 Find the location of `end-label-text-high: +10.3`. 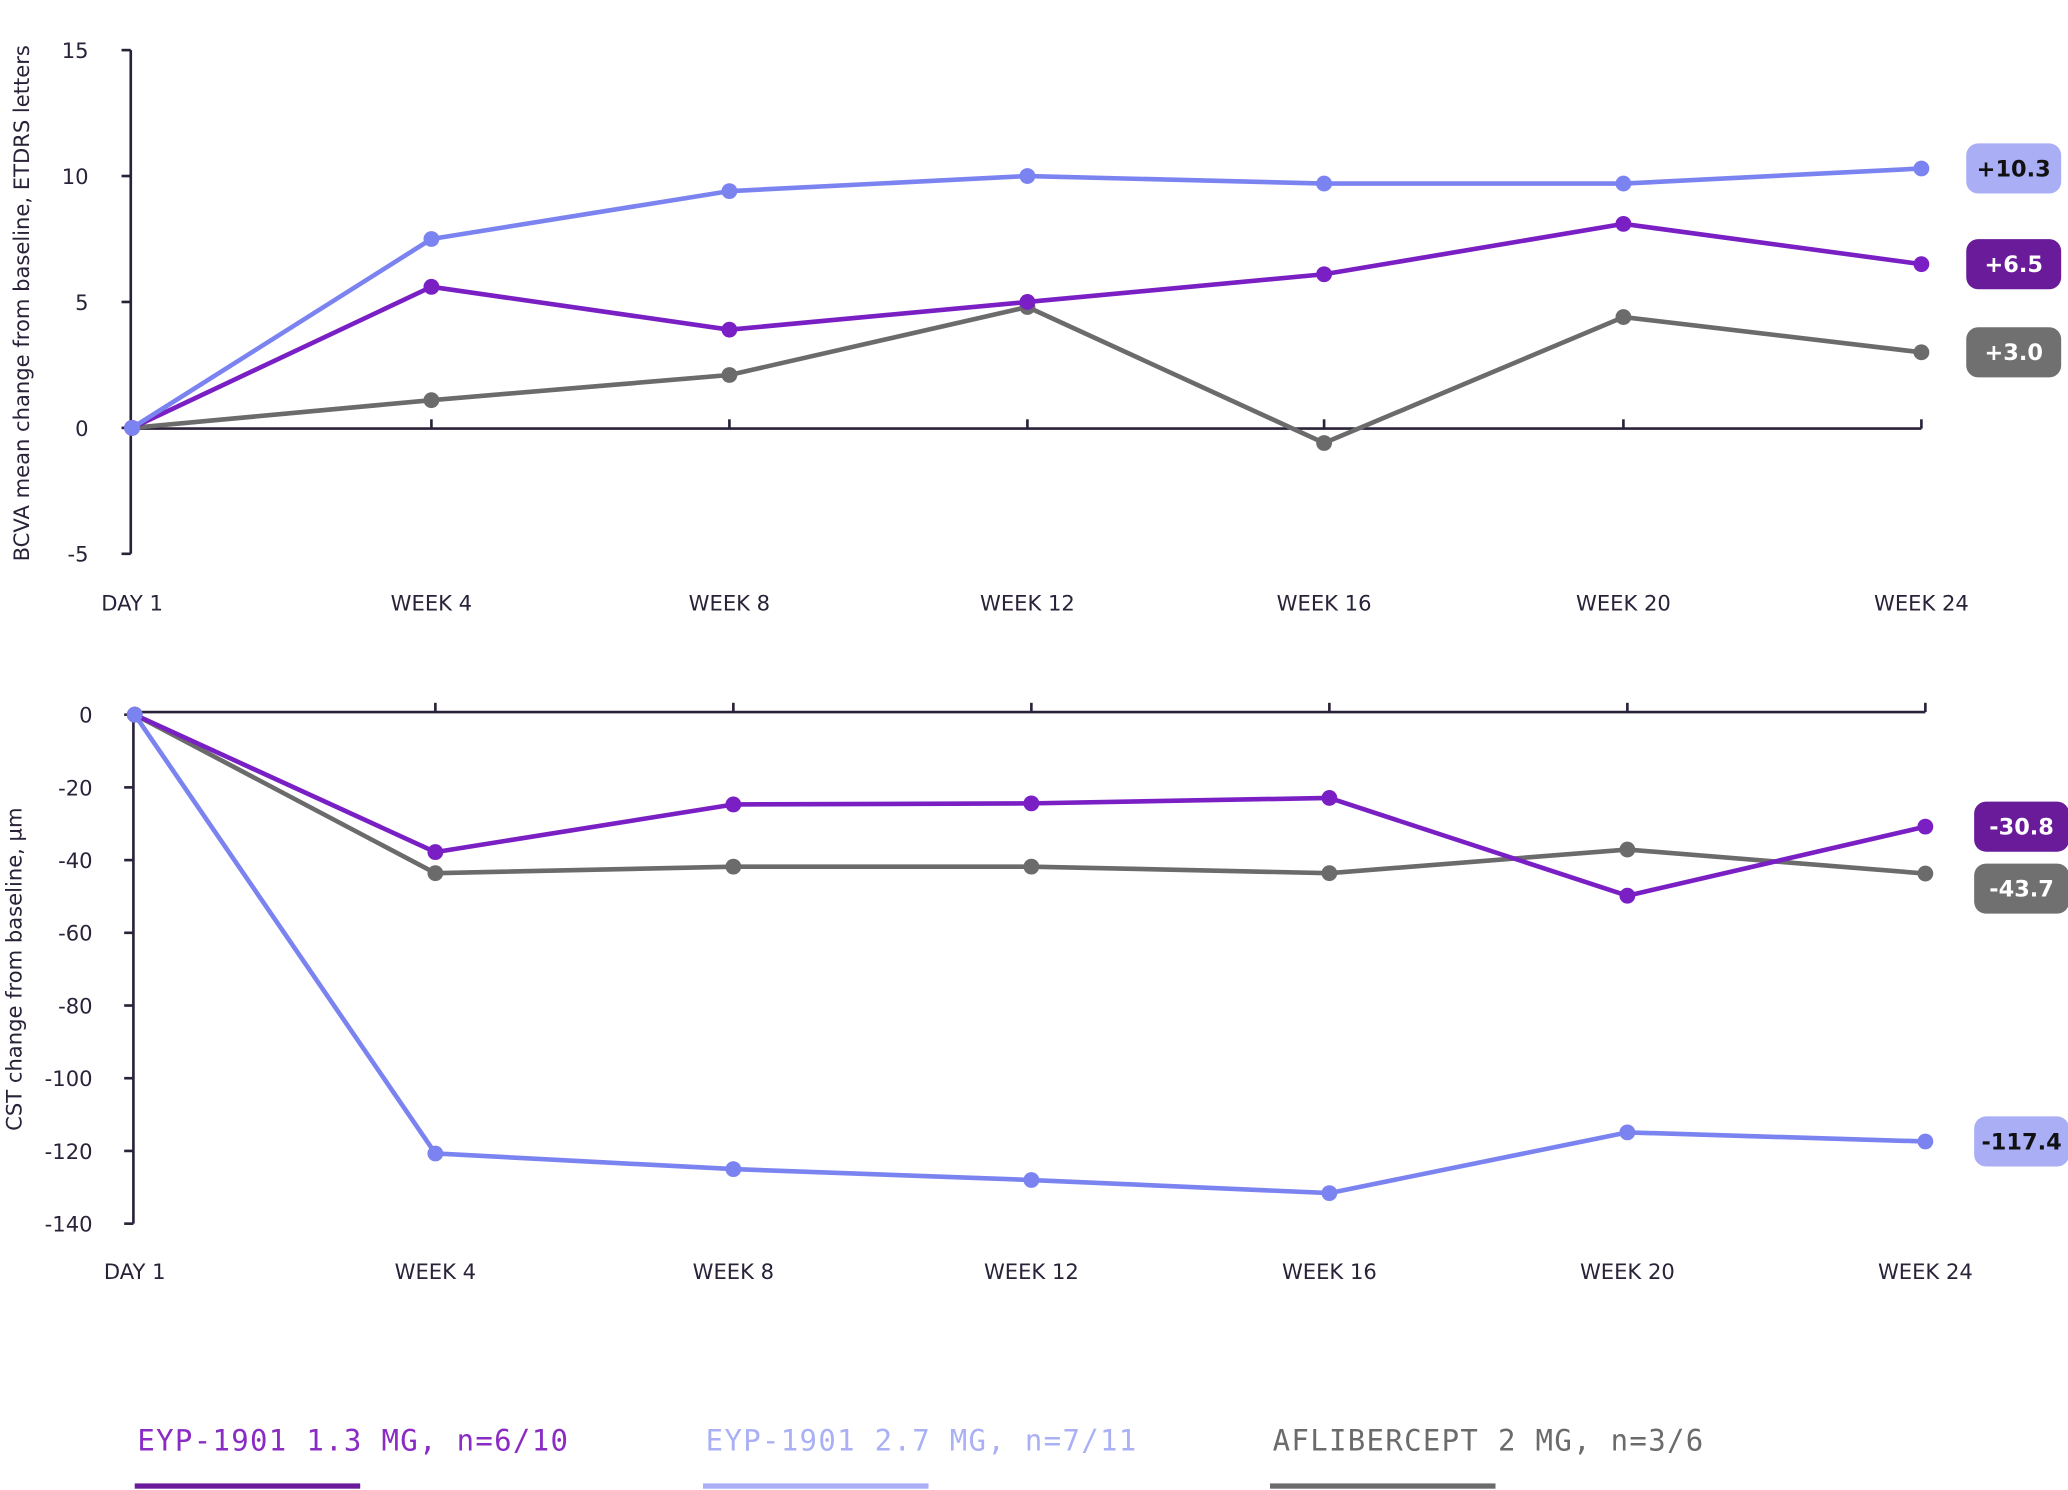

end-label-text-high: +10.3 is located at coordinates (2014, 169).